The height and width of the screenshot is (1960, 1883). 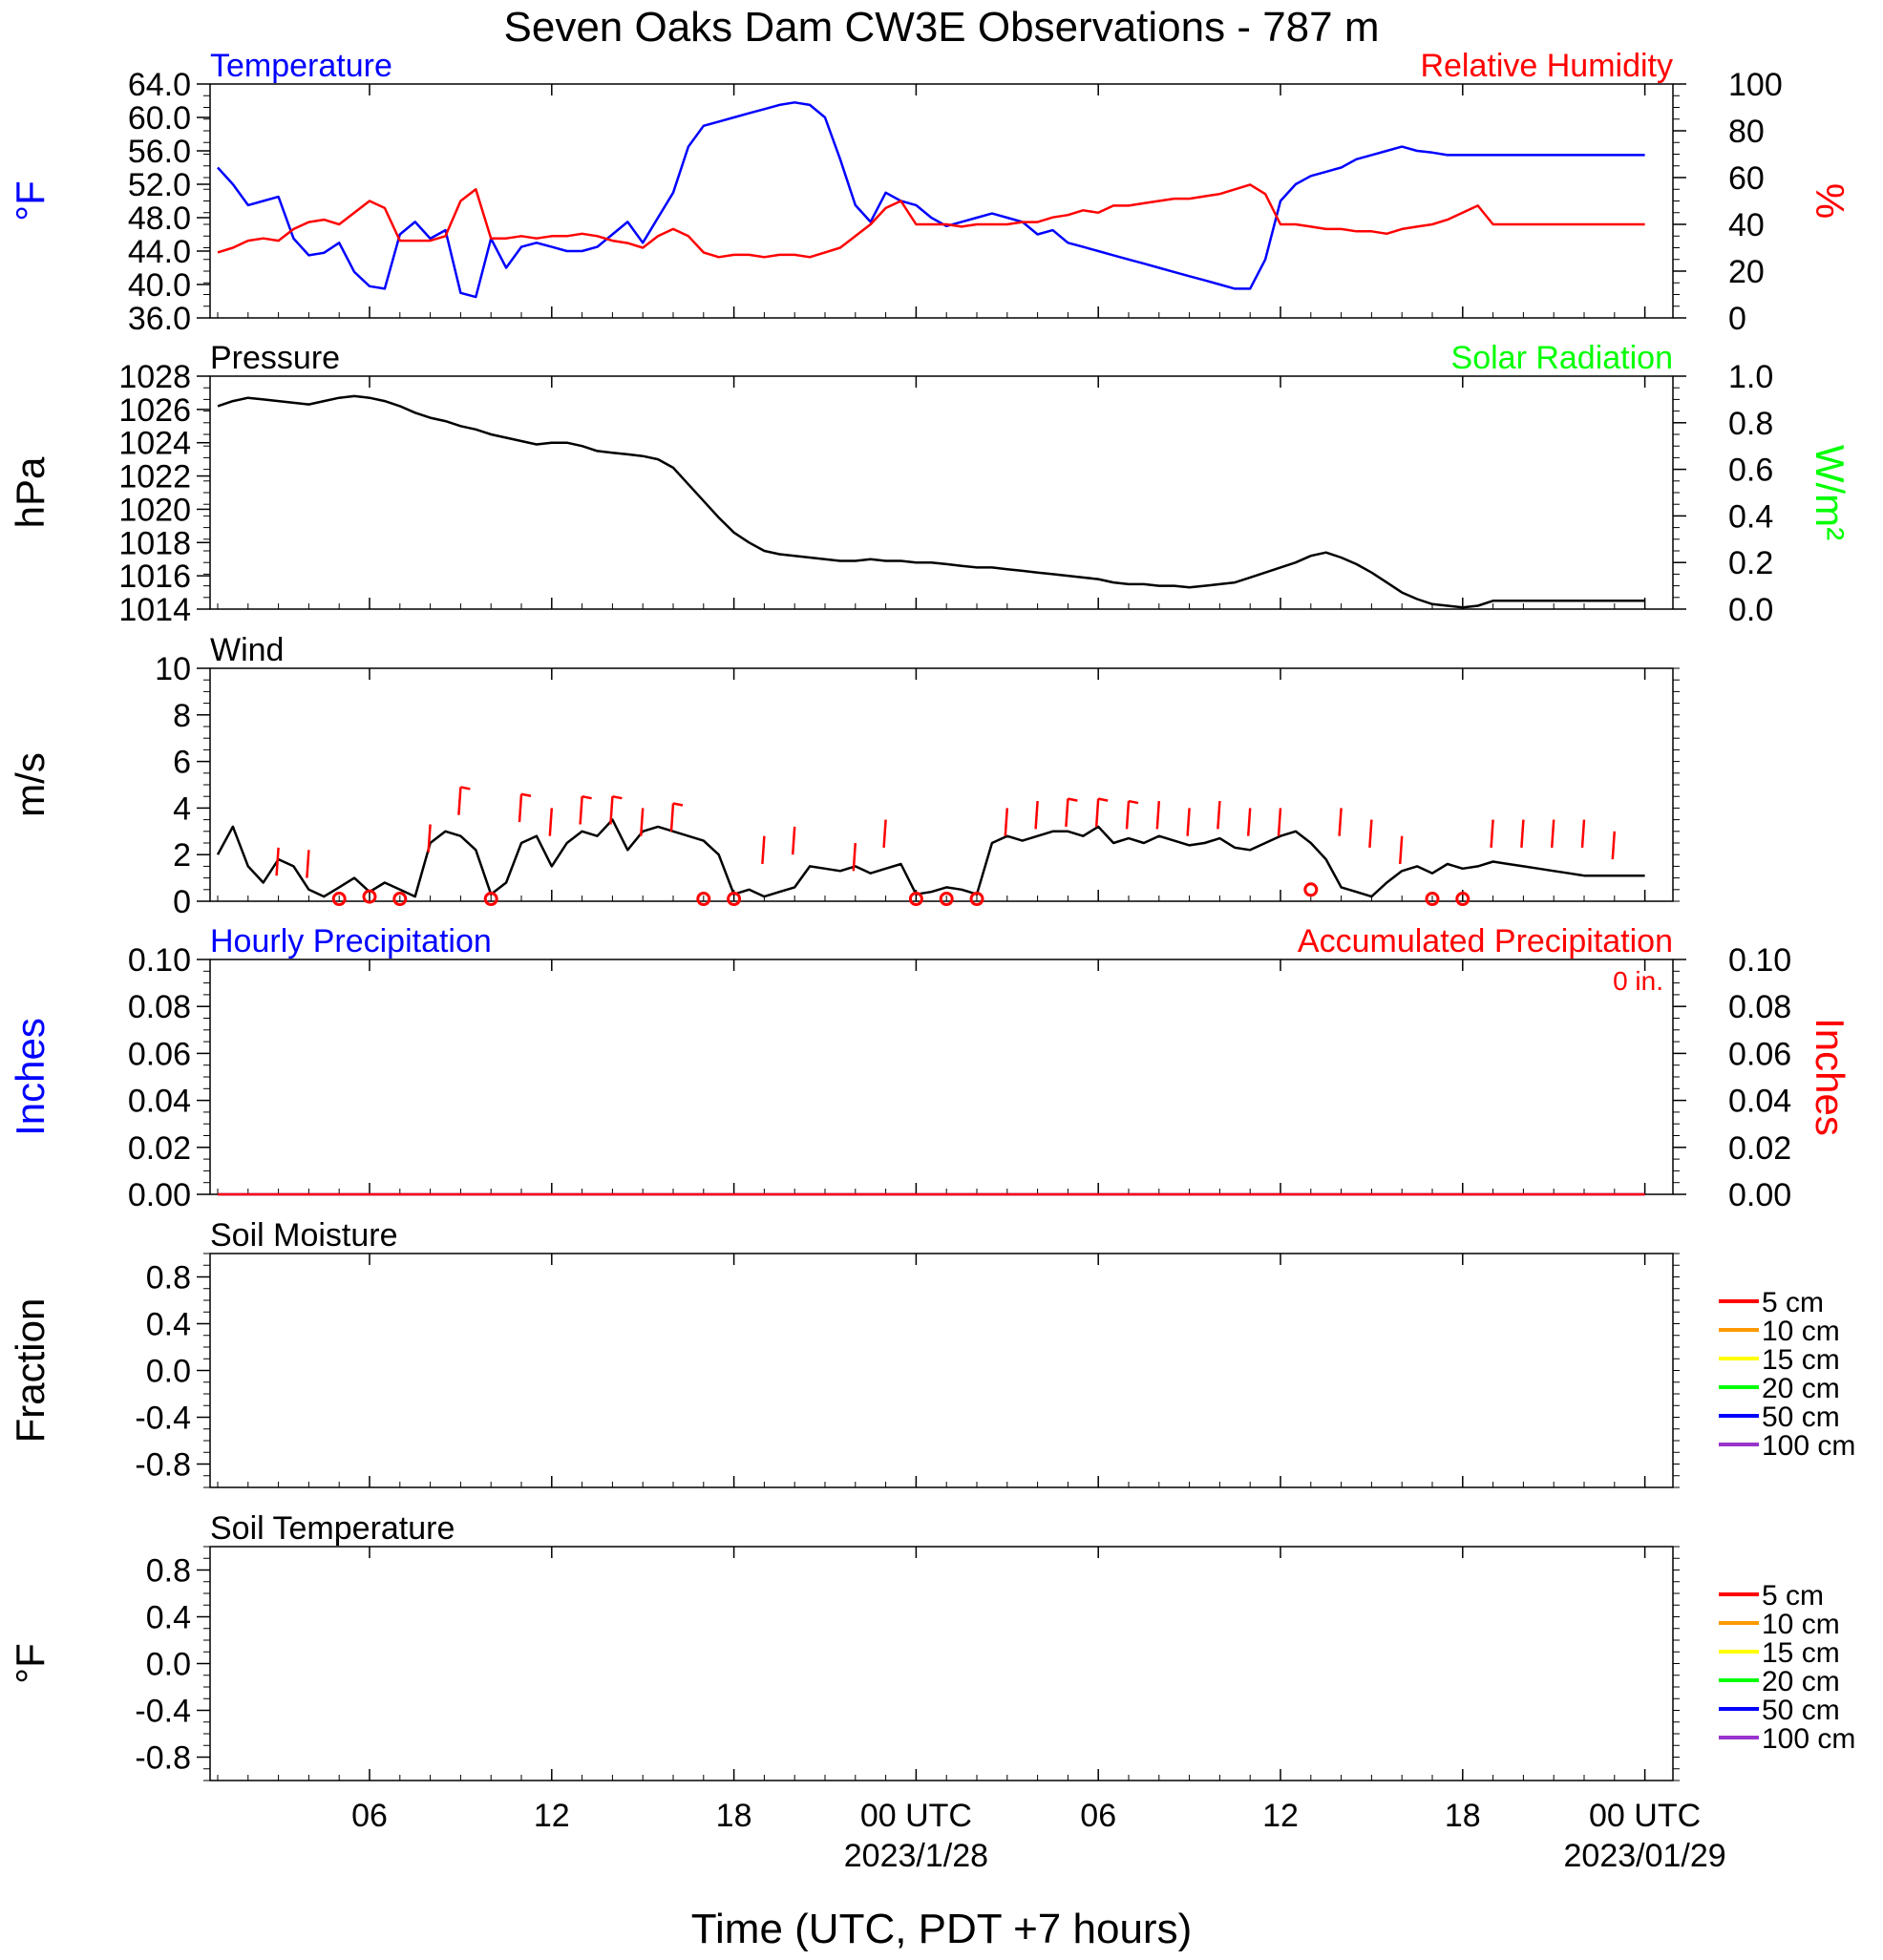 I want to click on y-tick-label: 40.0, so click(x=159, y=285).